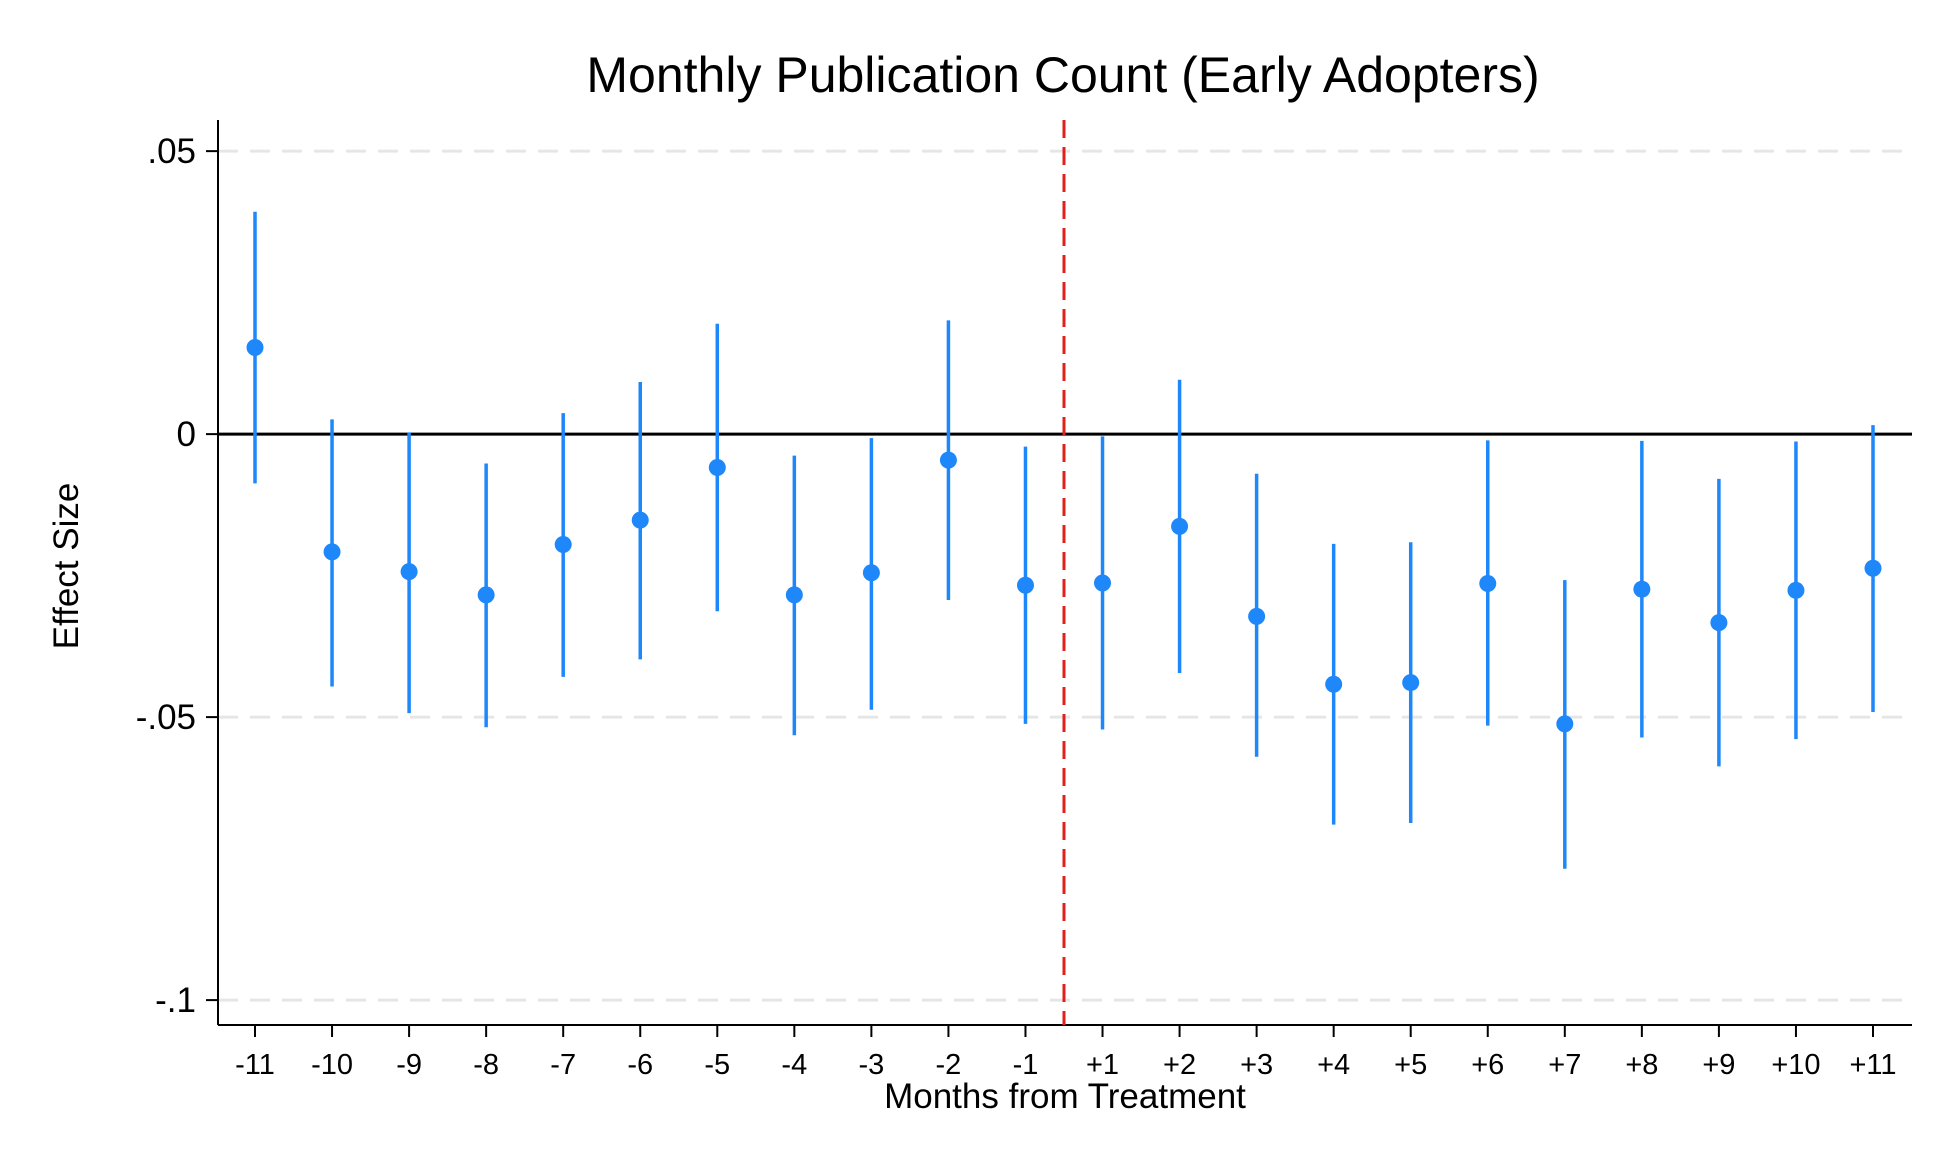 This screenshot has height=1171, width=1944. I want to click on x-tick-label: +8, so click(1641, 1065).